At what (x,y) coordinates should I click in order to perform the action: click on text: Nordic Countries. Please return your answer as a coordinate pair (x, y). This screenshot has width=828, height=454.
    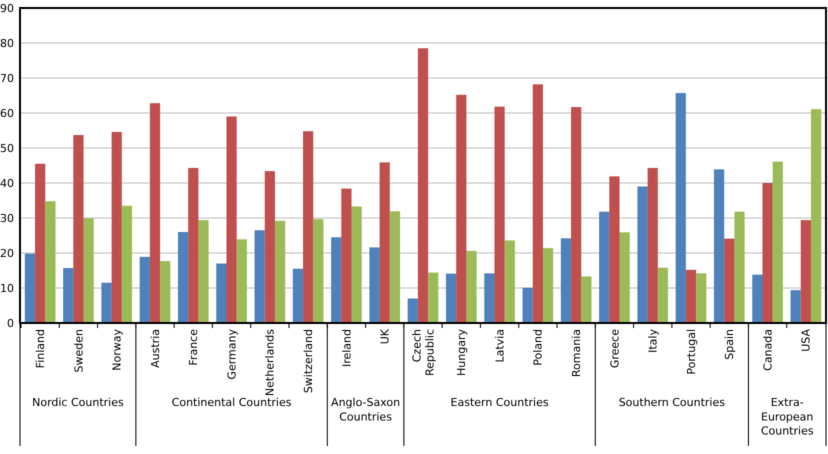
    Looking at the image, I should click on (78, 402).